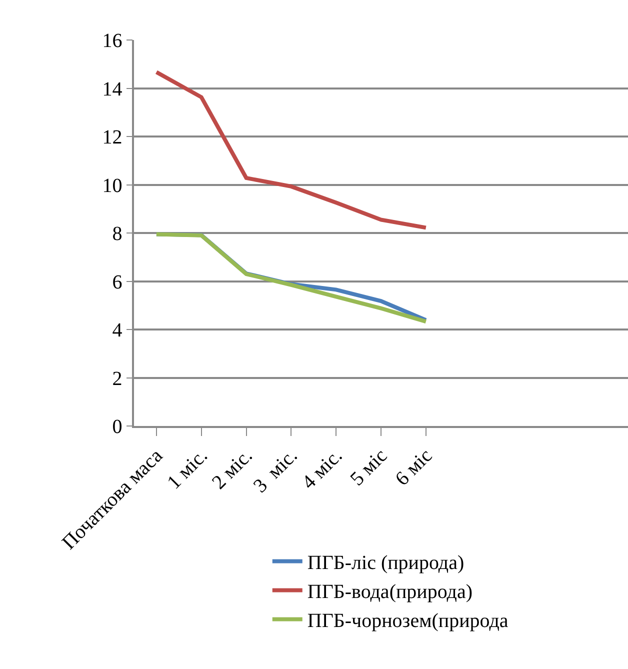  I want to click on y-tick-label: 6, so click(117, 282).